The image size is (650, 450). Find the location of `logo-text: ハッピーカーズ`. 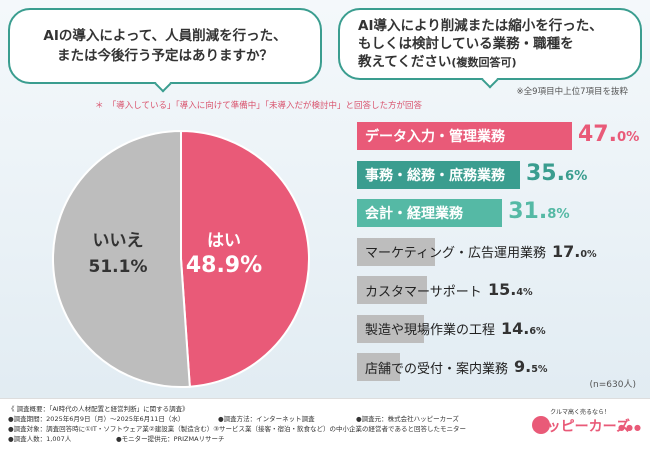

logo-text: ハッピーカーズ is located at coordinates (581, 427).